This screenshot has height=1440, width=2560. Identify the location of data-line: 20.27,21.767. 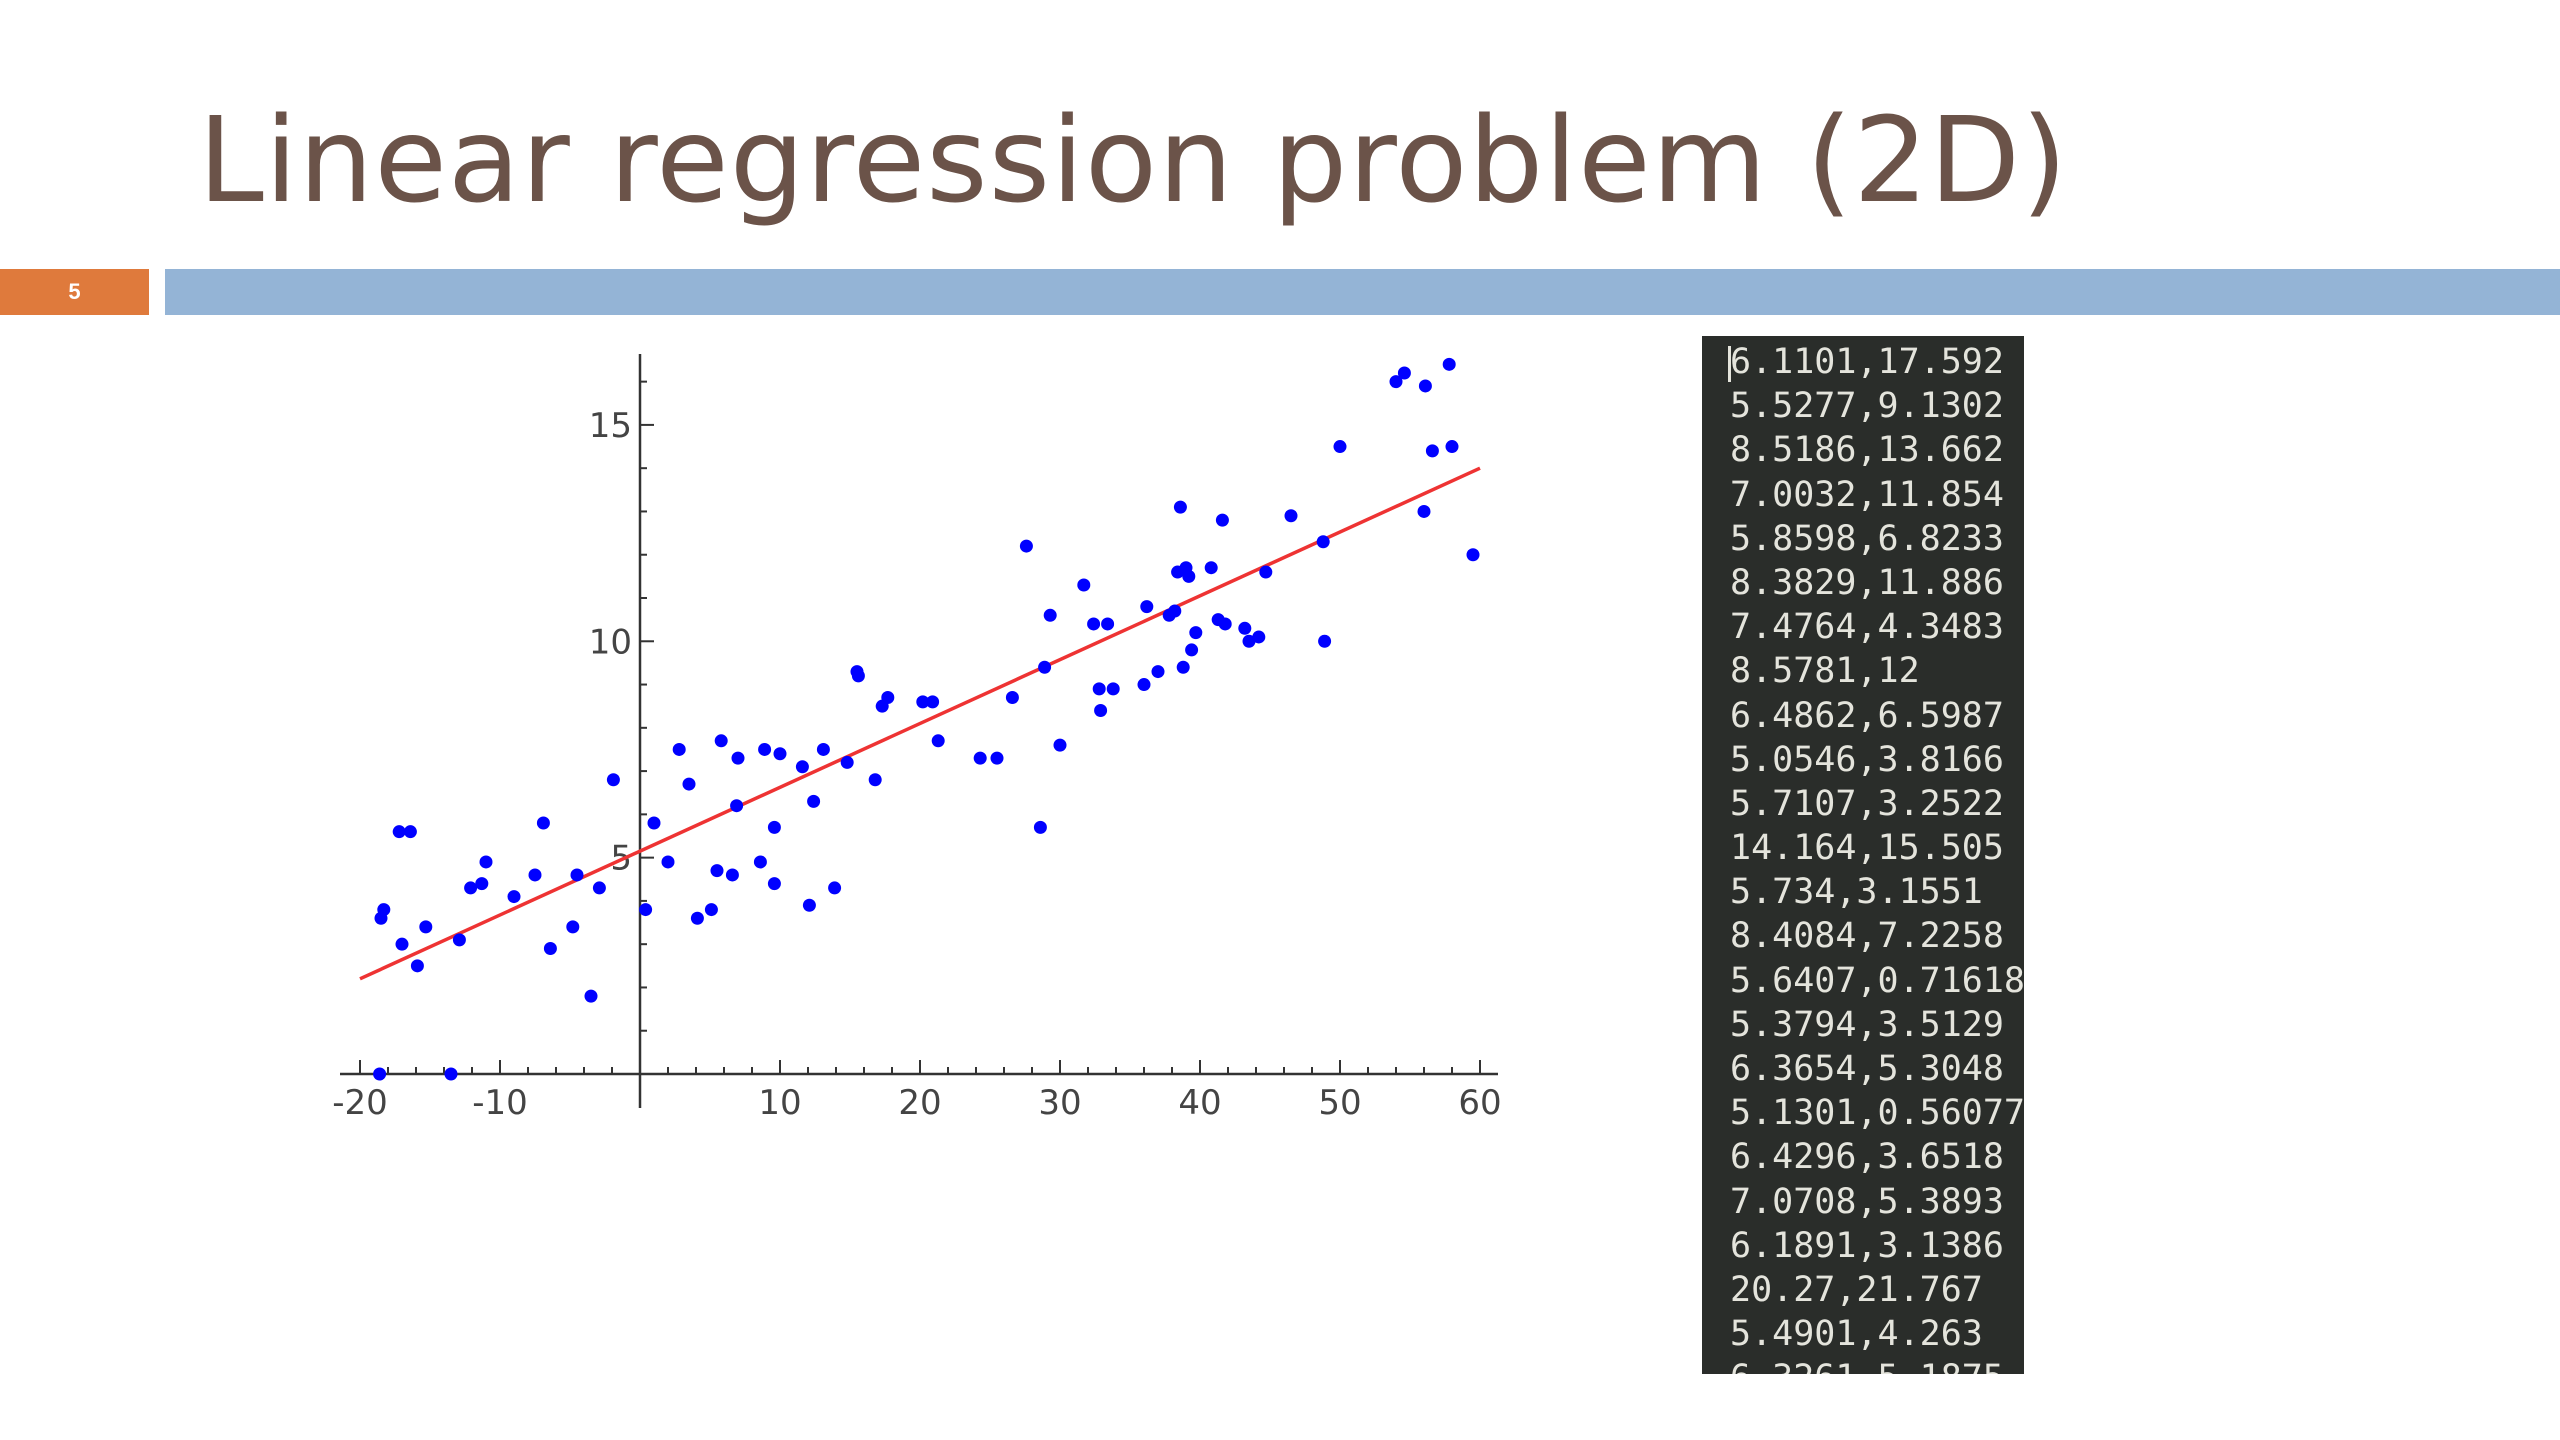
(1856, 1289).